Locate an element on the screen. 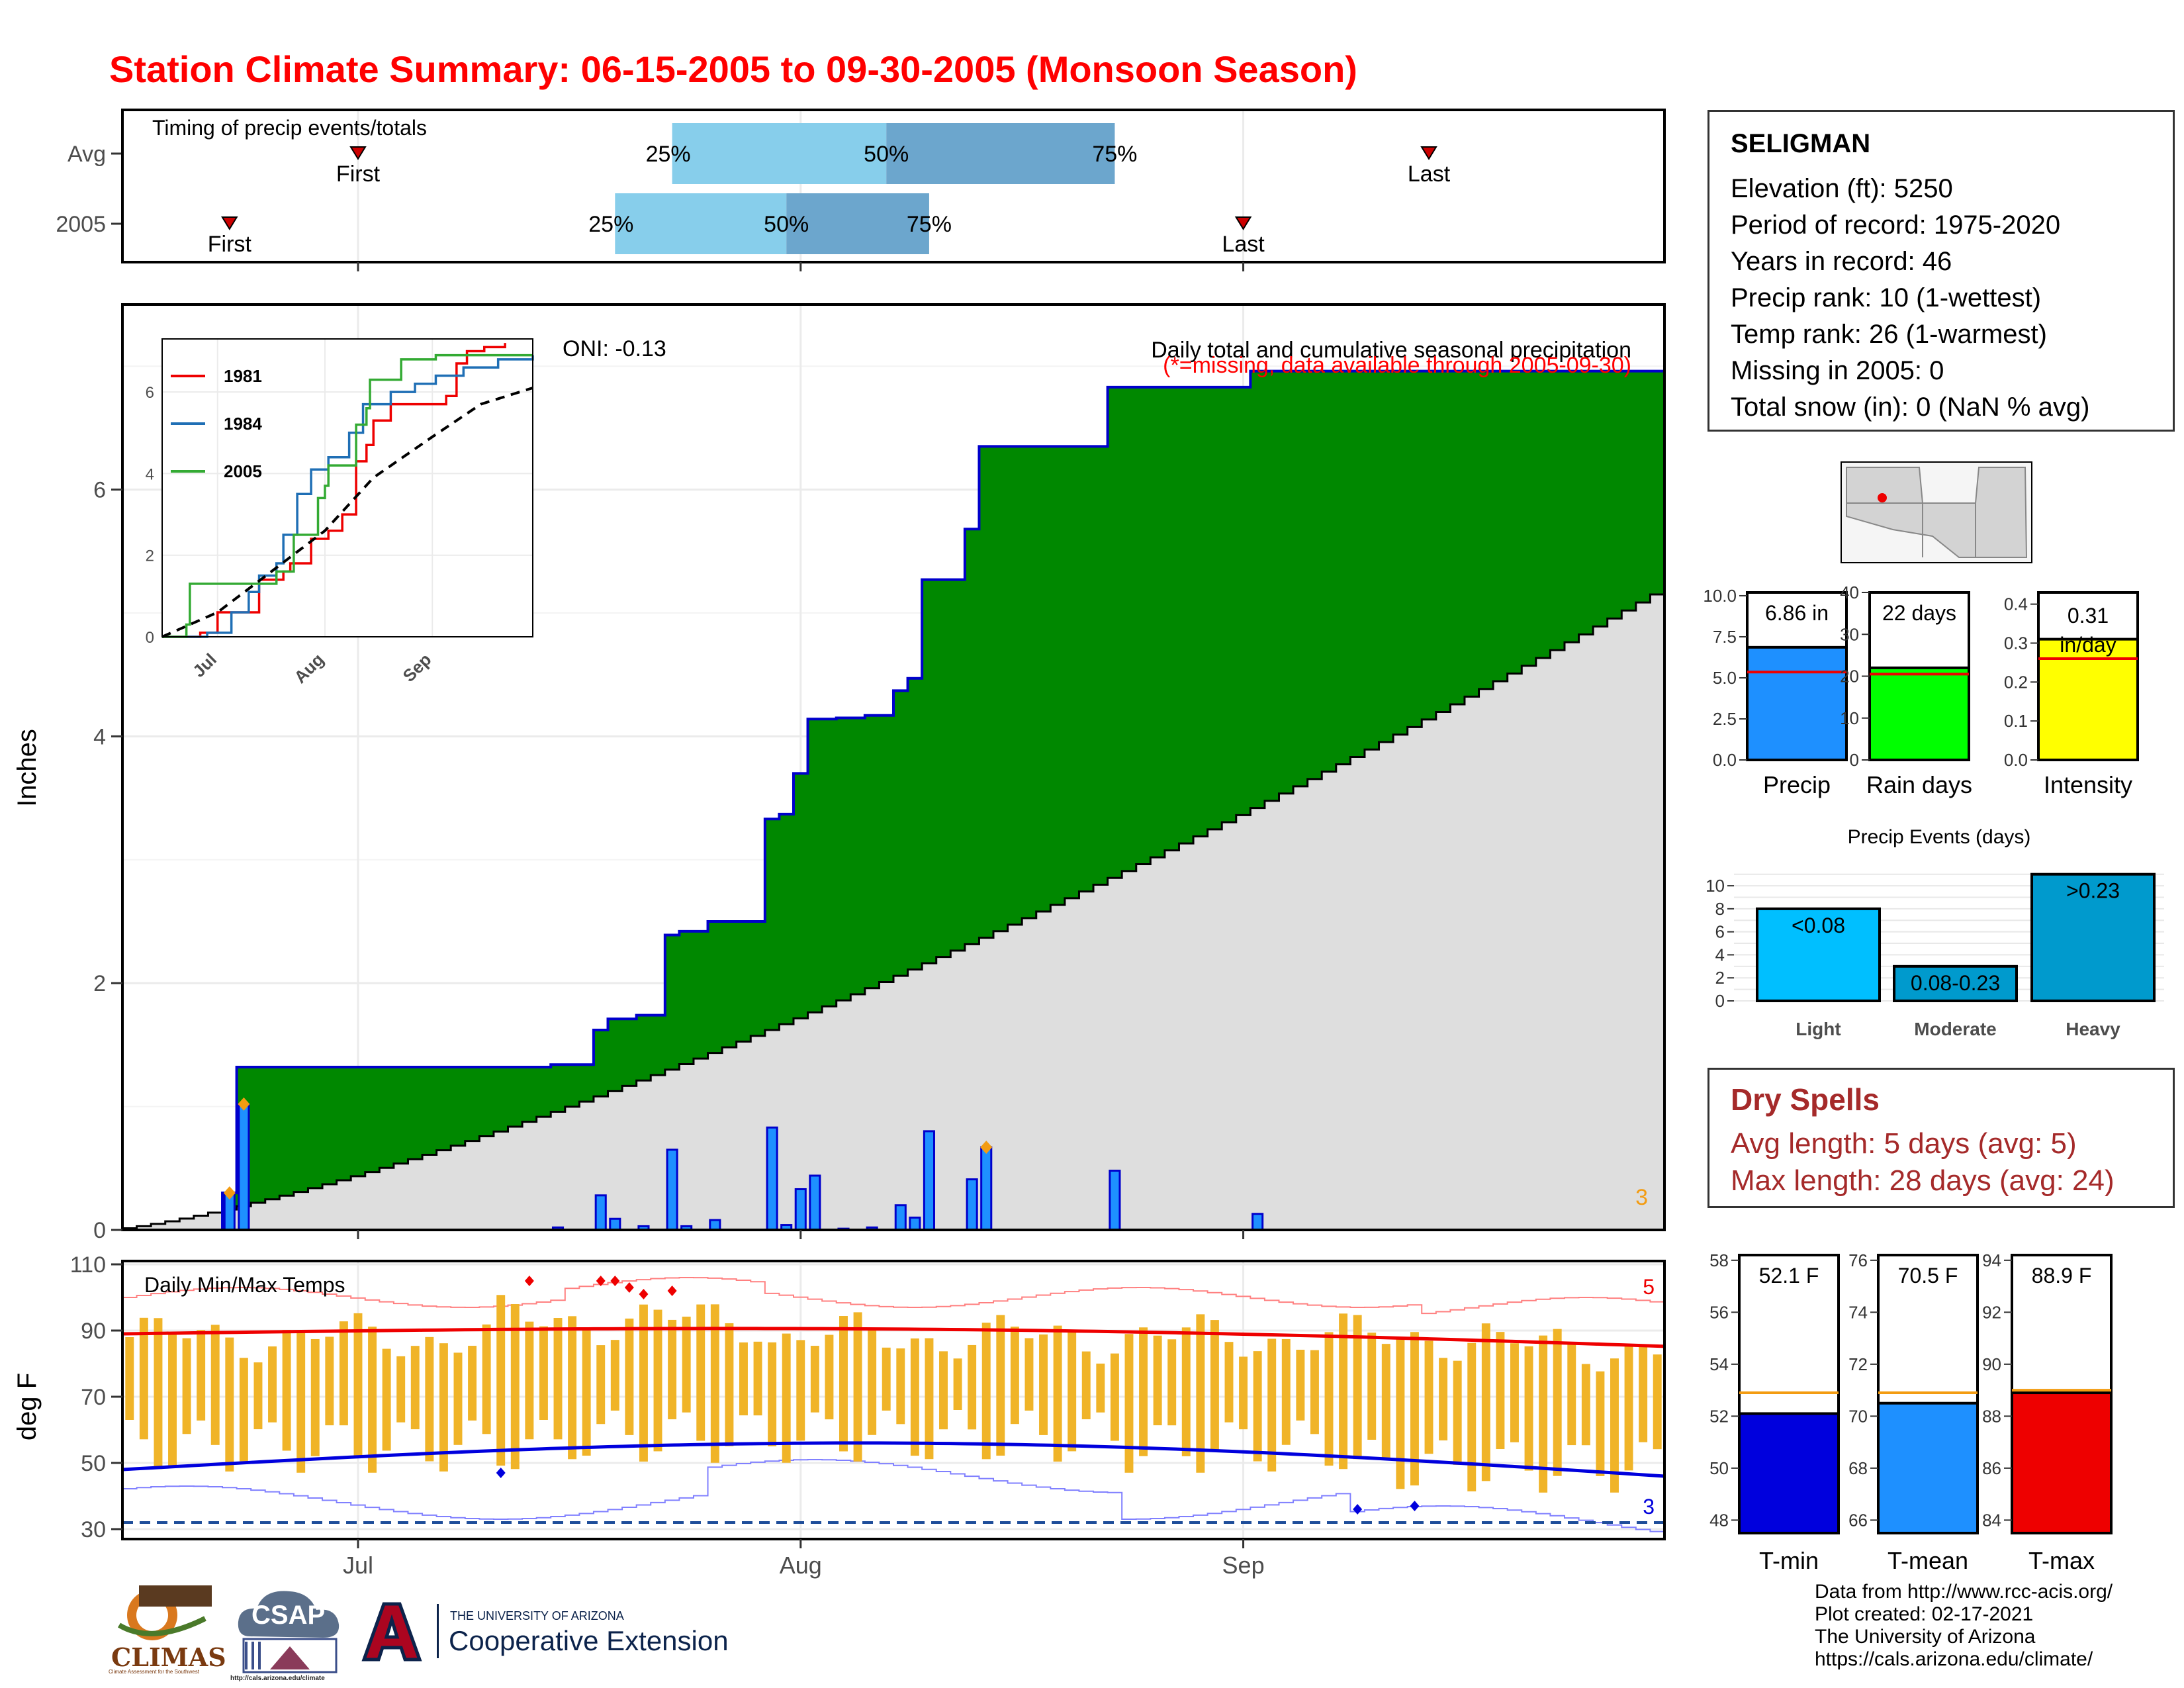 The height and width of the screenshot is (1688, 2184). station-missing: Missing in 2005: 0 is located at coordinates (1837, 370).